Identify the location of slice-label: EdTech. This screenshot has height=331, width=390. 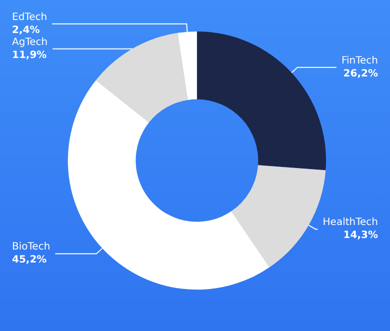
(30, 17).